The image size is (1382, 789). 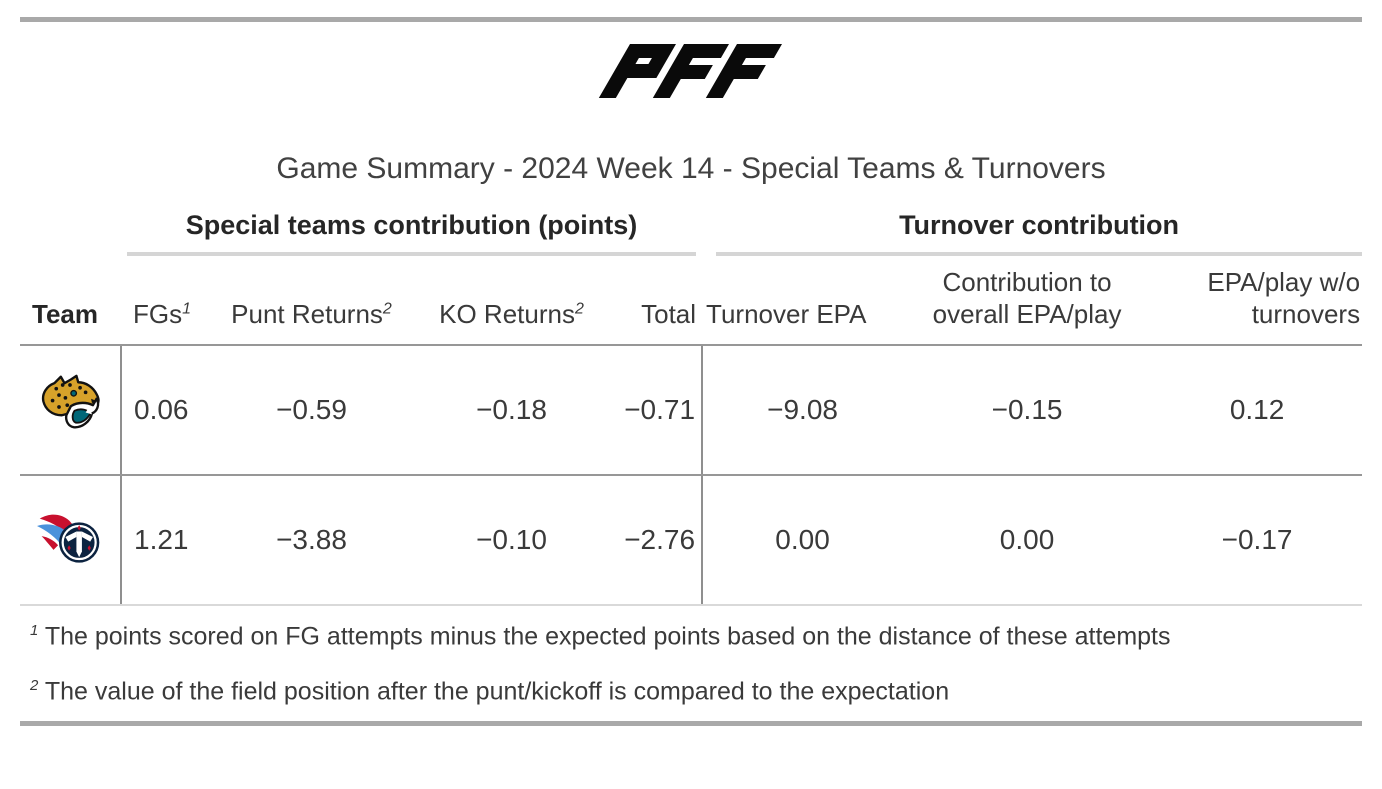 What do you see at coordinates (411, 225) in the screenshot?
I see `group-label-special-teams: Special teams contribution (points)` at bounding box center [411, 225].